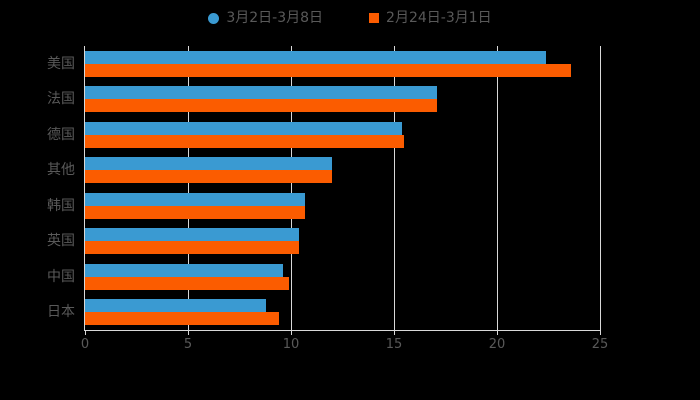 The width and height of the screenshot is (700, 400). I want to click on y-category-label: 德国, so click(61, 134).